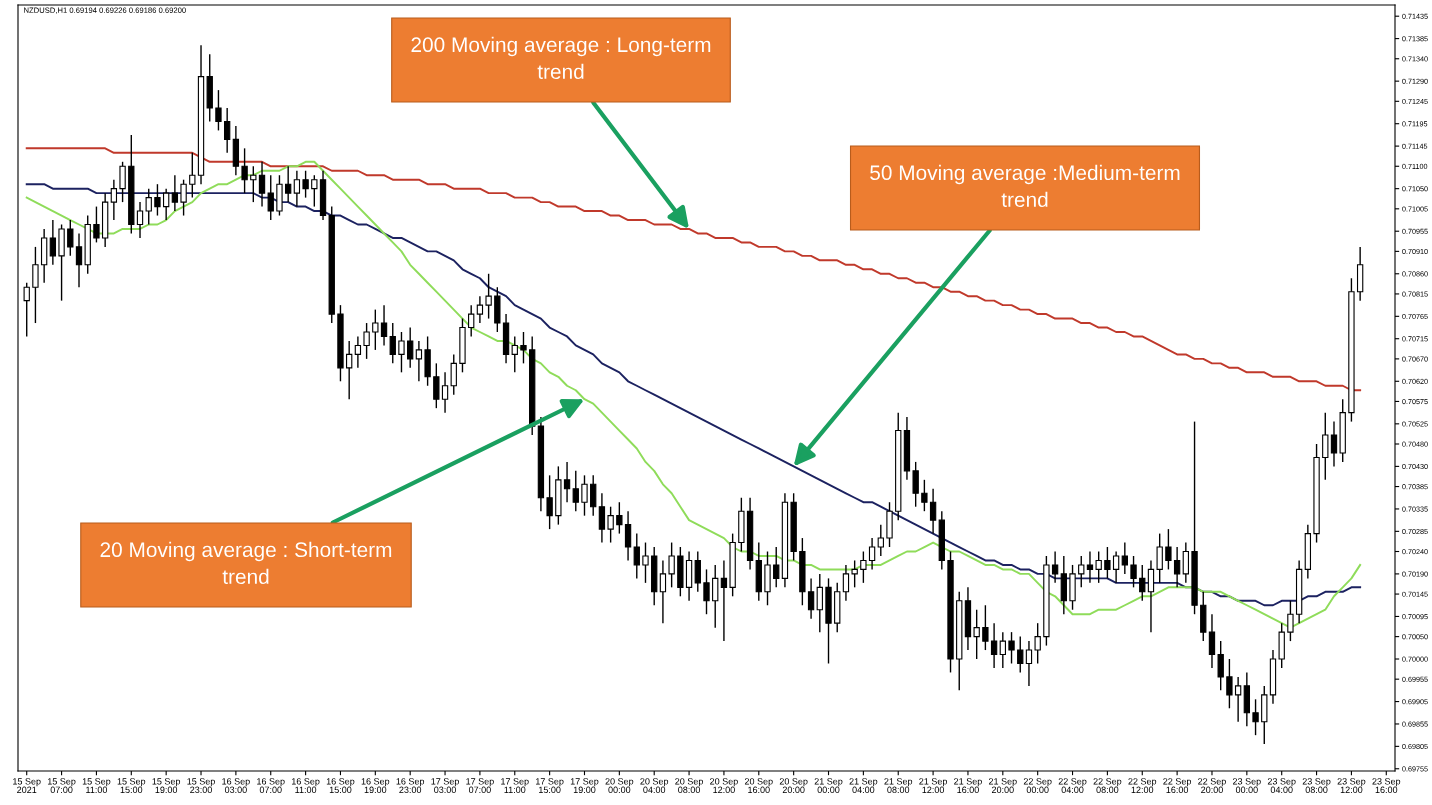 This screenshot has width=1432, height=805. I want to click on x-tick-label: 16 Sep 11:00, so click(305, 785).